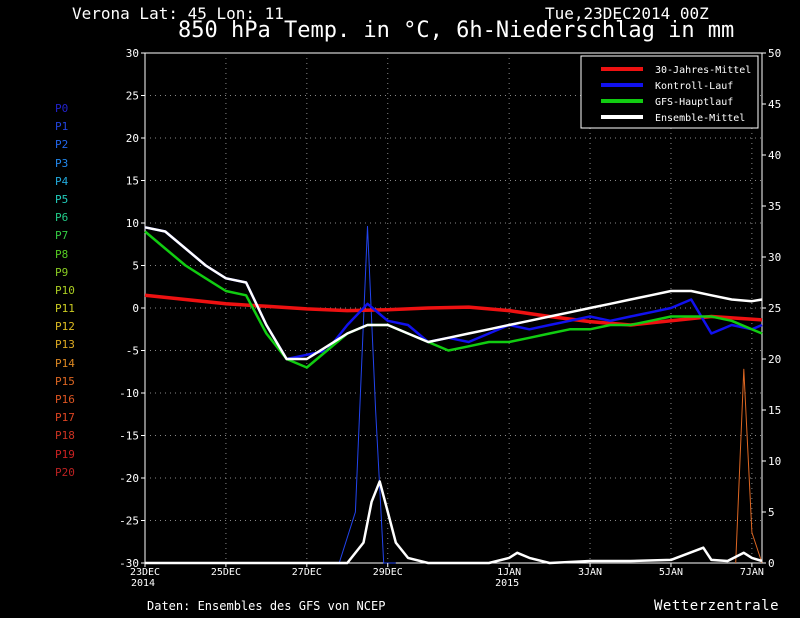 This screenshot has height=618, width=800. Describe the element at coordinates (774, 410) in the screenshot. I see `y2-tick-label: 15` at that location.